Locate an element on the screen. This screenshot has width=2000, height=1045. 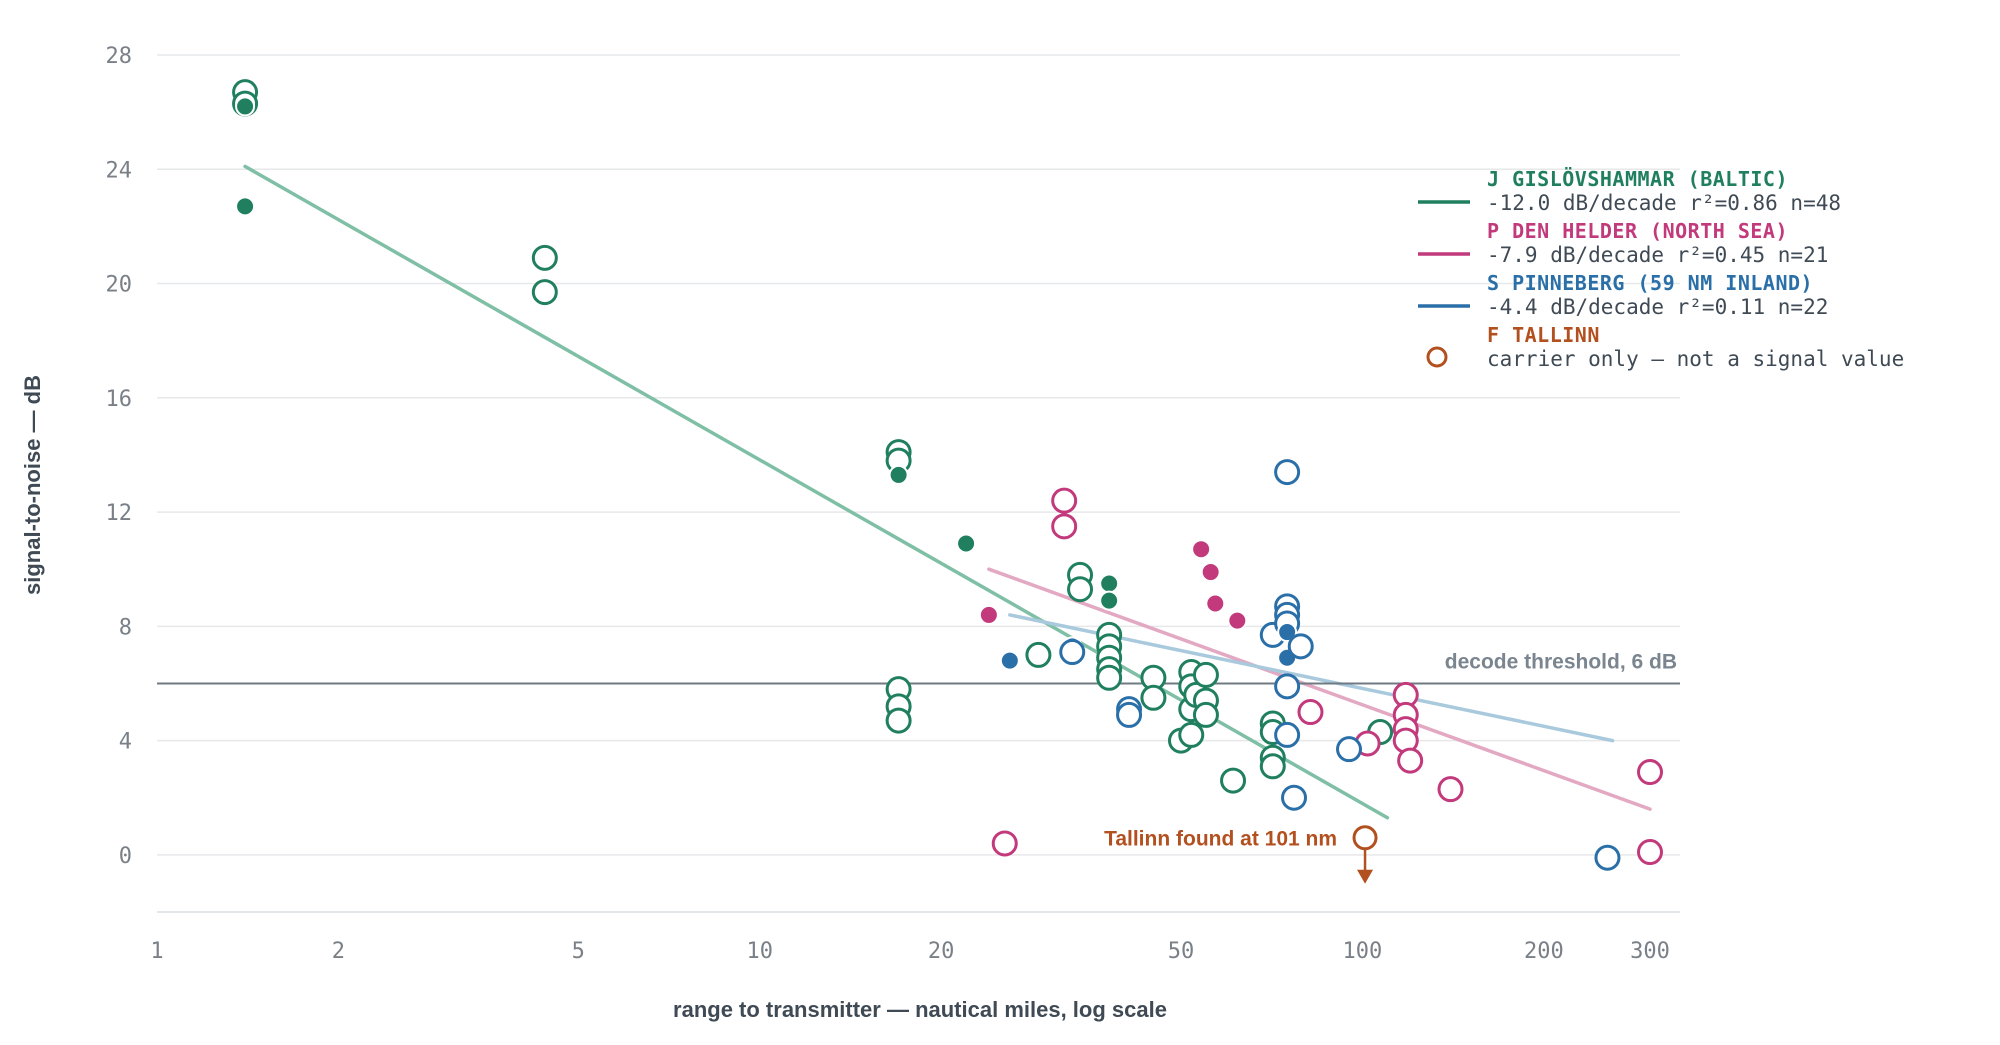
x-tick-label: 50 is located at coordinates (1181, 951).